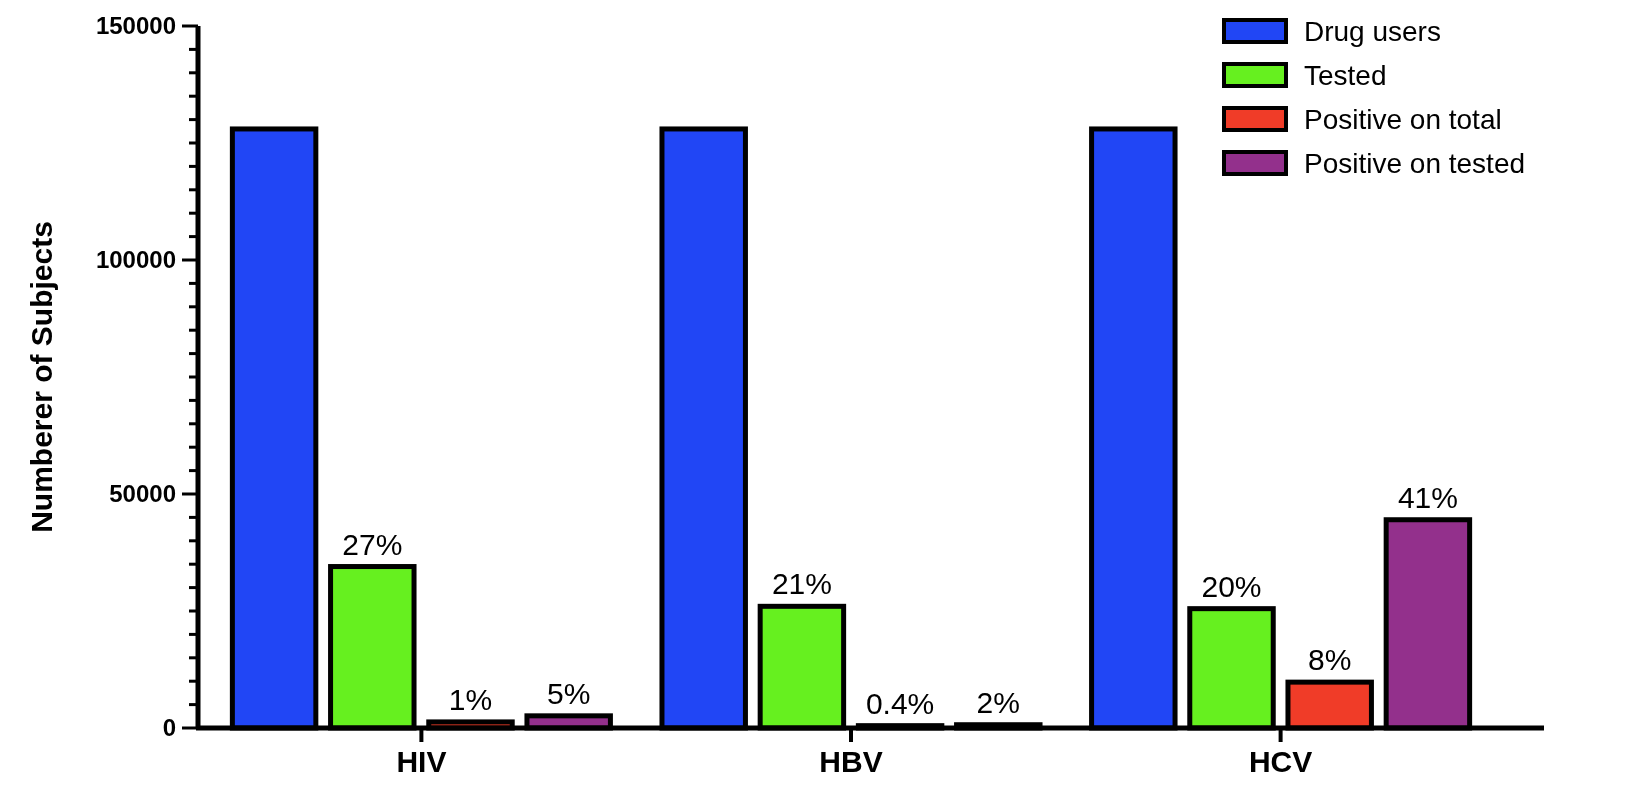  Describe the element at coordinates (1415, 163) in the screenshot. I see `legend-label: Positive on tested` at that location.